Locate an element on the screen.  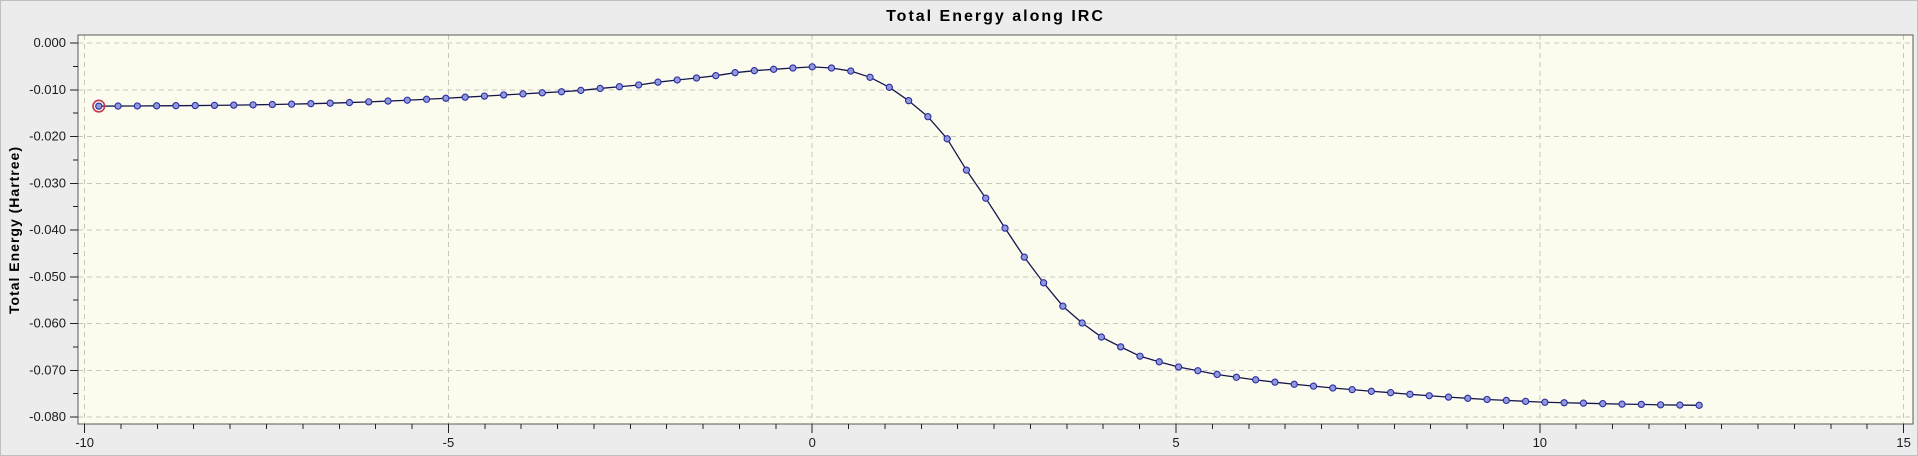
y-tick-label: -0.040 is located at coordinates (47, 229).